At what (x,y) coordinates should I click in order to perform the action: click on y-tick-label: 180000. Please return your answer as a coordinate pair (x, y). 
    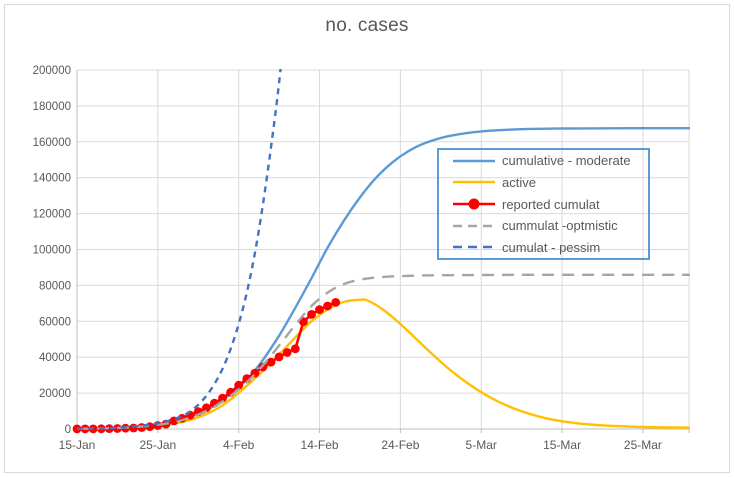
    Looking at the image, I should click on (52, 107).